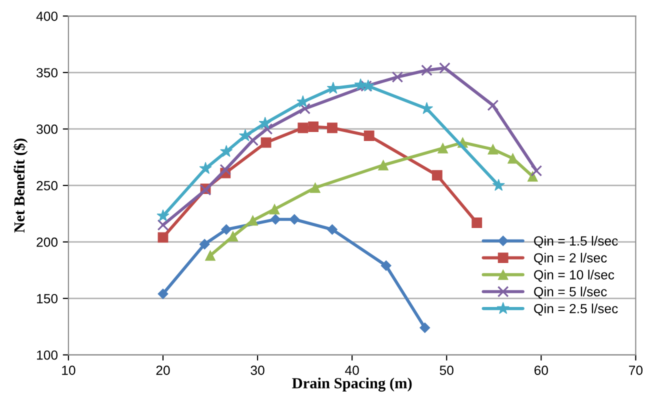 The image size is (652, 401). I want to click on x-axis-title: Drain Spacing (m), so click(352, 385).